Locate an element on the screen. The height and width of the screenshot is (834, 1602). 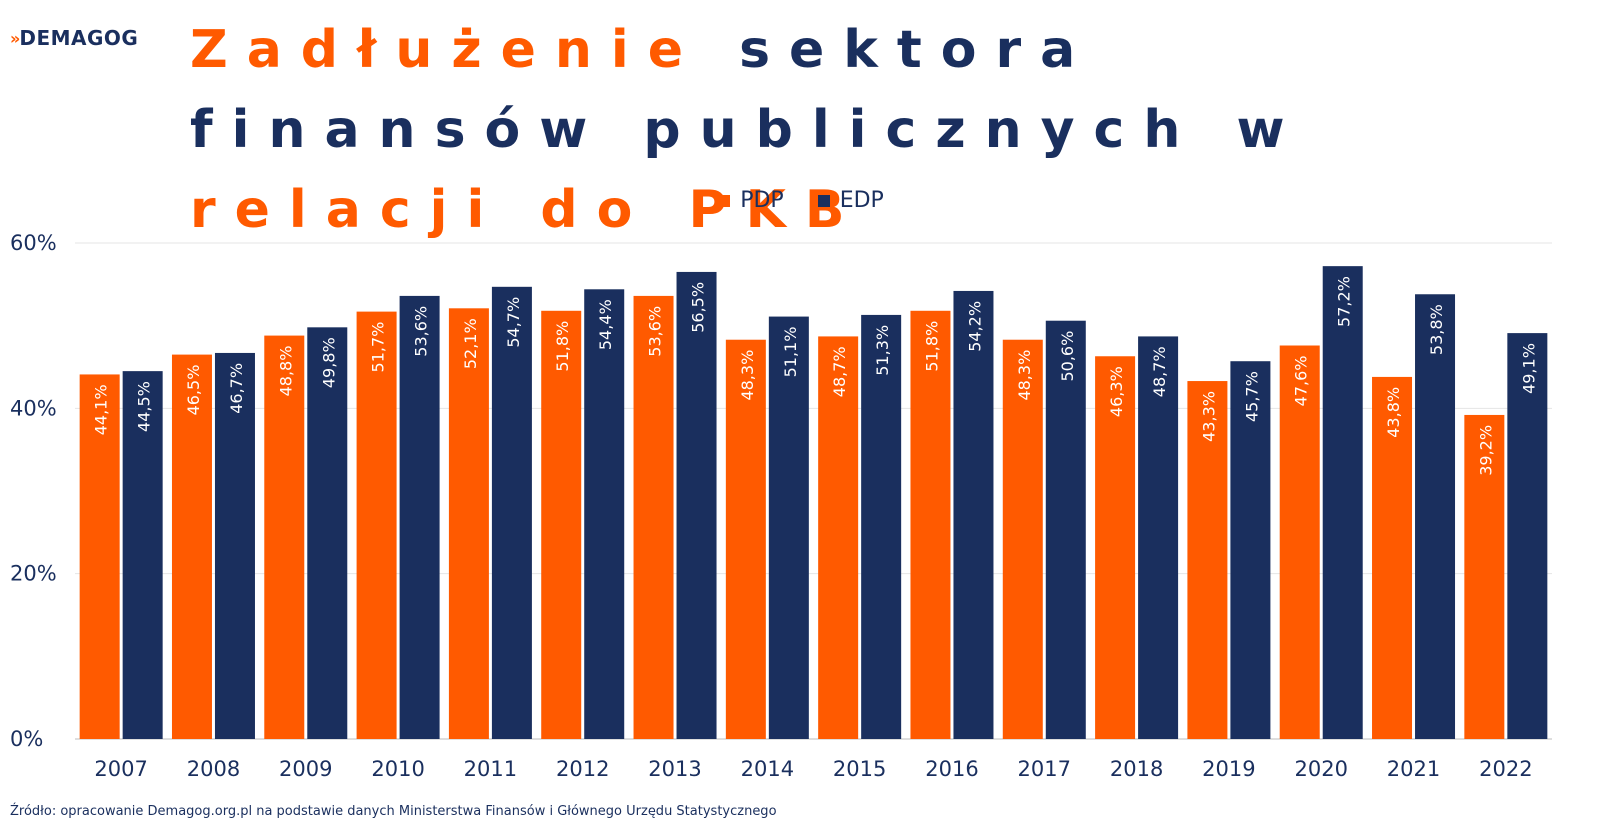
data-label: 54,7% is located at coordinates (513, 322).